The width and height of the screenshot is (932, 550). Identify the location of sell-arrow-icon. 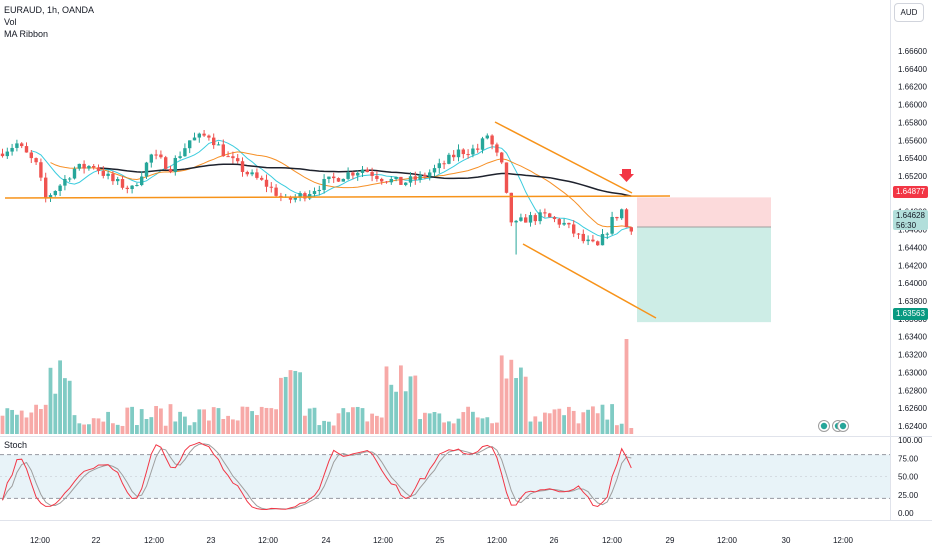
(626, 175).